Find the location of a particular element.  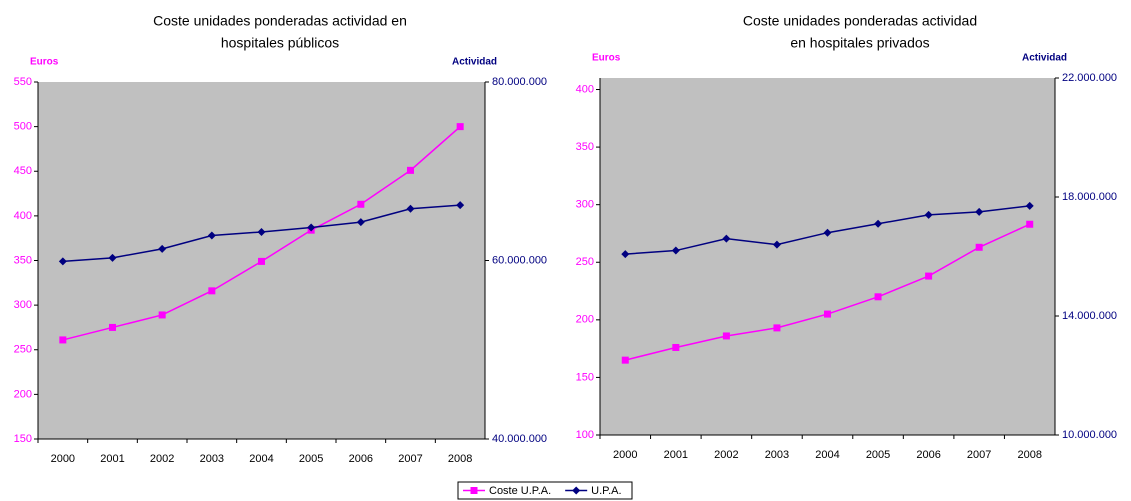

legend: Coste U.P.A. U.P.A. is located at coordinates (545, 490).